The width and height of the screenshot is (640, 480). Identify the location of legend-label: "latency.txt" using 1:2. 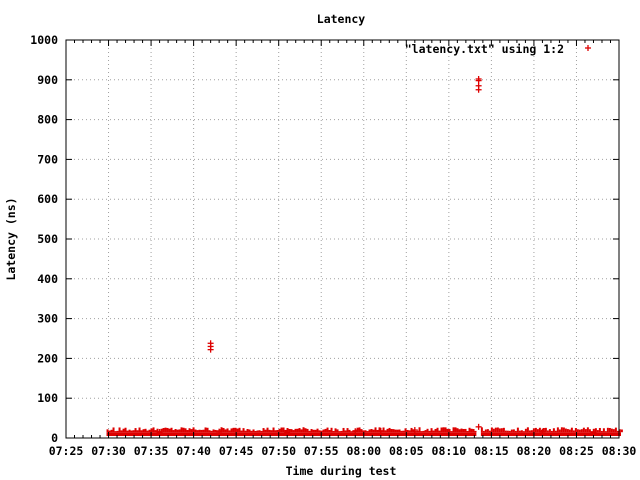
(484, 49).